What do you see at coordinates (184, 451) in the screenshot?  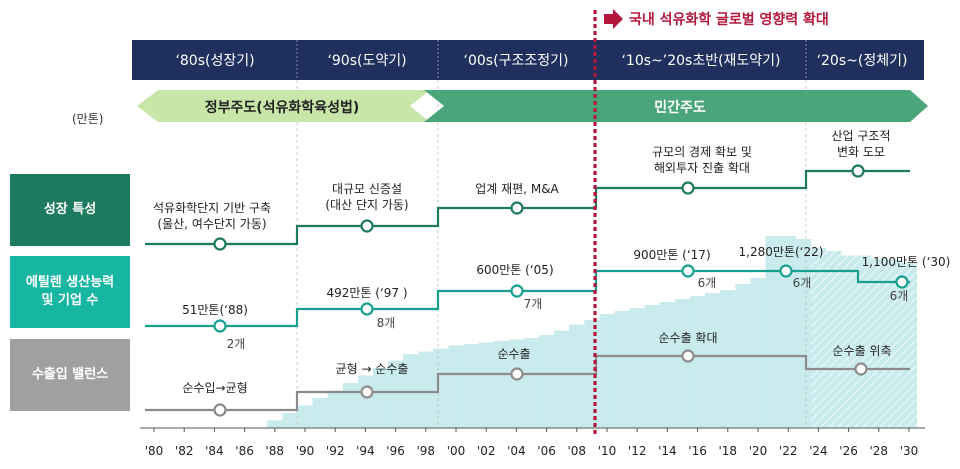 I see `x-tick-label: '82` at bounding box center [184, 451].